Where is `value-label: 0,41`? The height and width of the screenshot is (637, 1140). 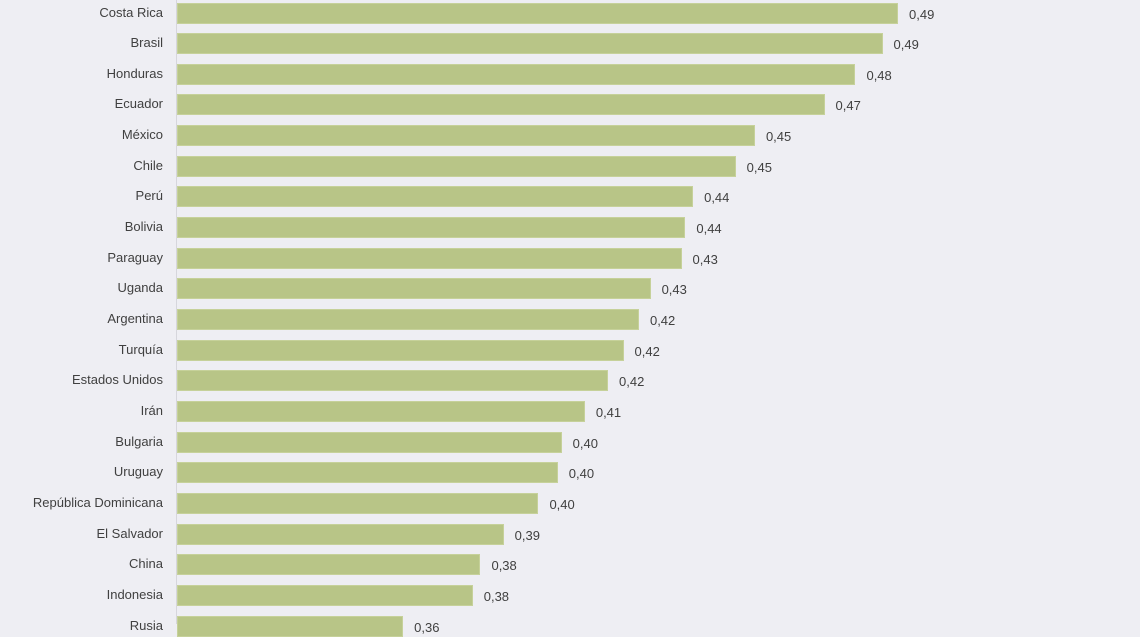
value-label: 0,41 is located at coordinates (608, 412).